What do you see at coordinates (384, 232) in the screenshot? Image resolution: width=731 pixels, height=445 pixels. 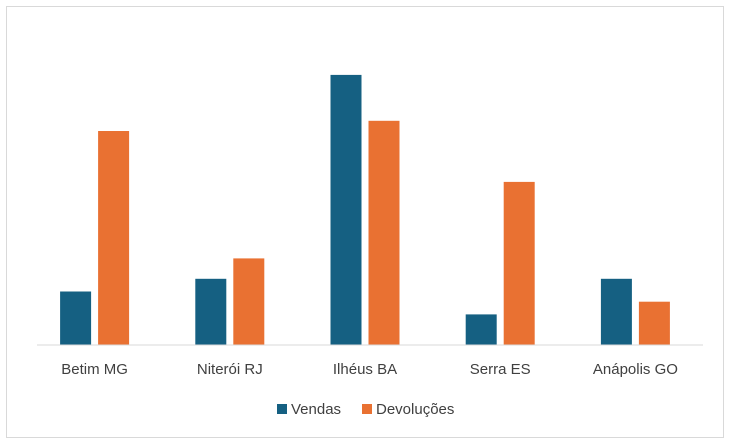 I see `bar-devolucoes-ilheus-ba` at bounding box center [384, 232].